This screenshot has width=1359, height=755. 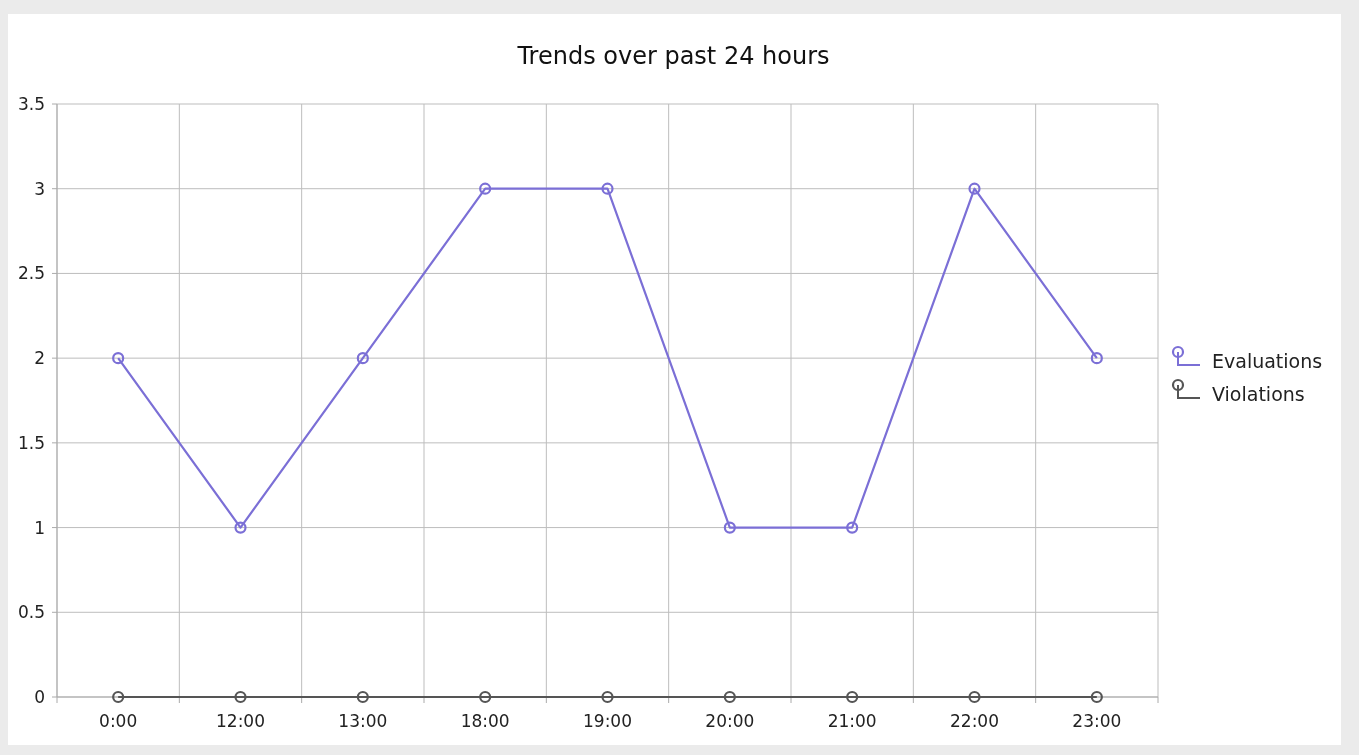 What do you see at coordinates (974, 721) in the screenshot?
I see `x-tick-label: 22:00` at bounding box center [974, 721].